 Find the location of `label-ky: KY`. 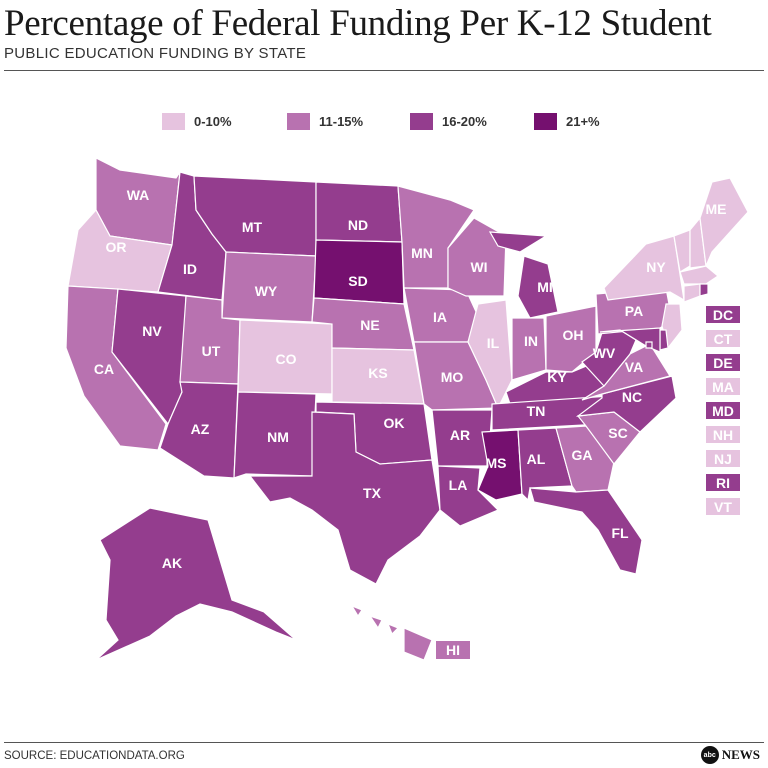

label-ky: KY is located at coordinates (557, 377).